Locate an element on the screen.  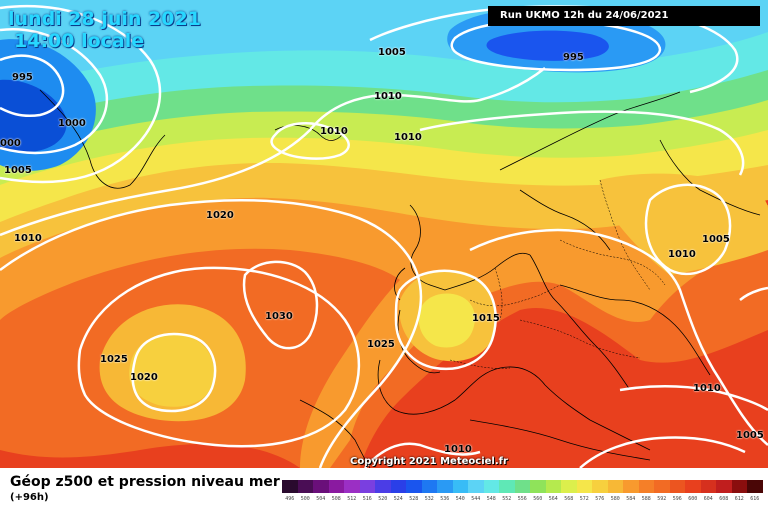
color-scale-tick-label: 548 is located at coordinates (491, 499).